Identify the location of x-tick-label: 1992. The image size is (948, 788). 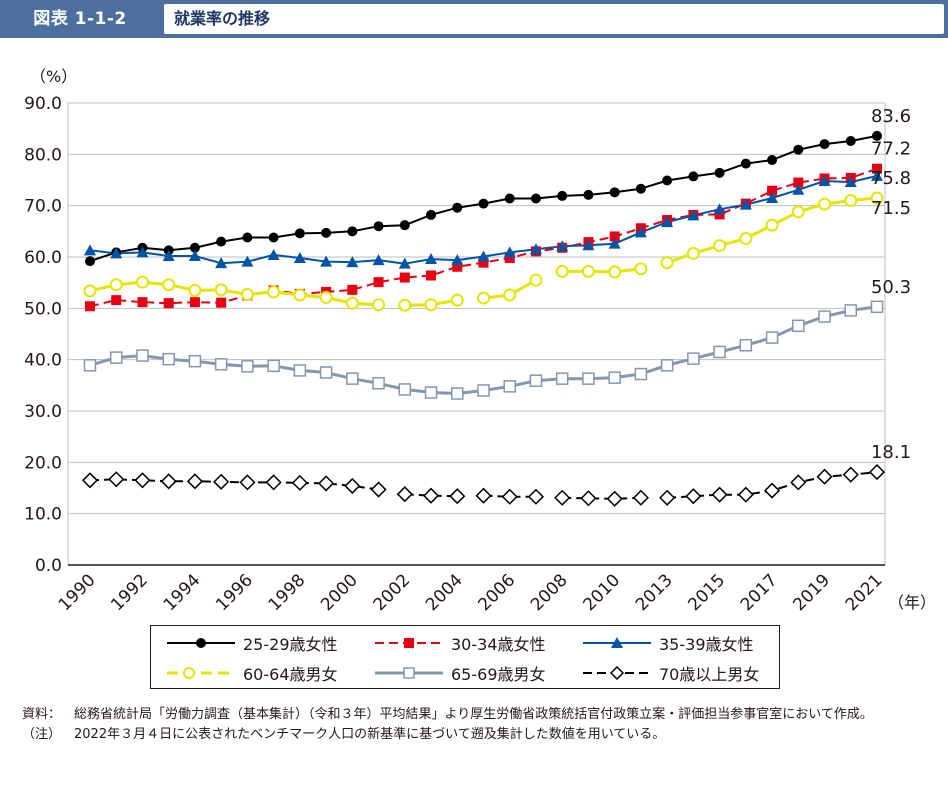
(129, 592).